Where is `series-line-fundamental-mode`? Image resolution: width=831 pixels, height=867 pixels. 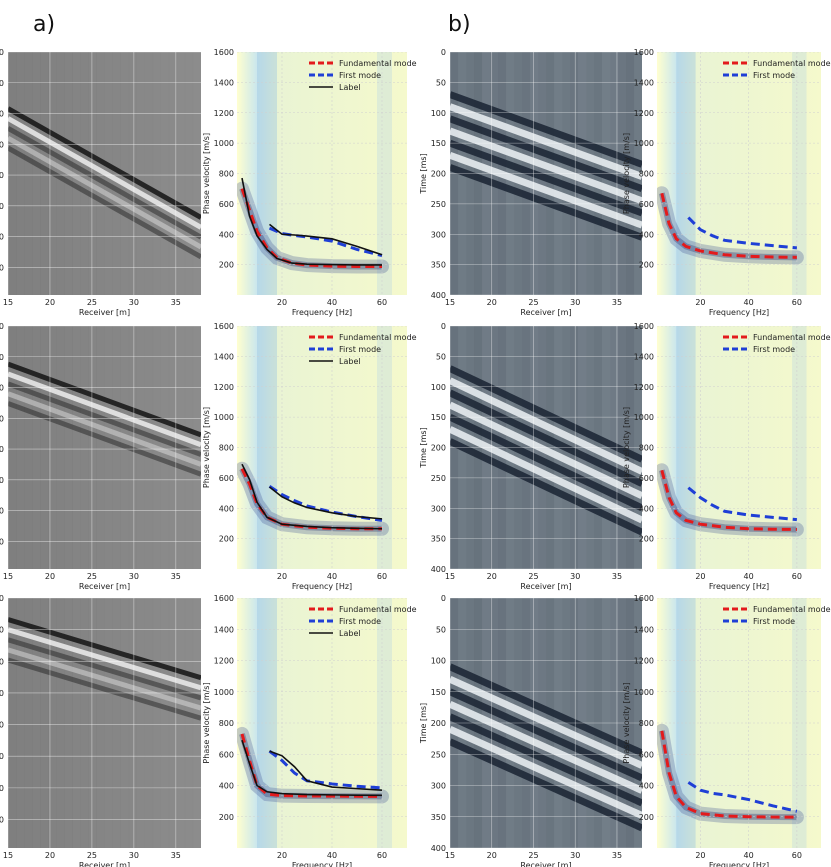 series-line-fundamental-mode is located at coordinates (728, 774).